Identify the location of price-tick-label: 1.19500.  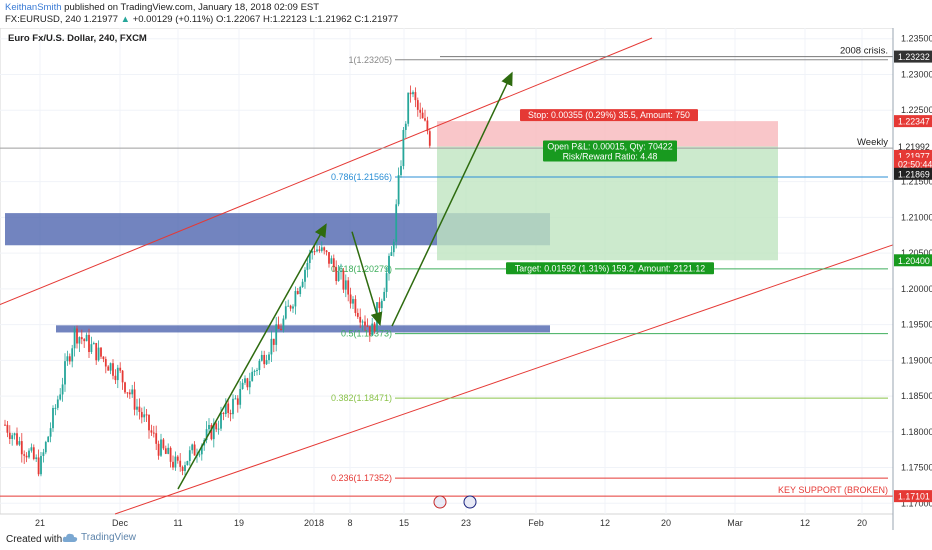
(916, 325).